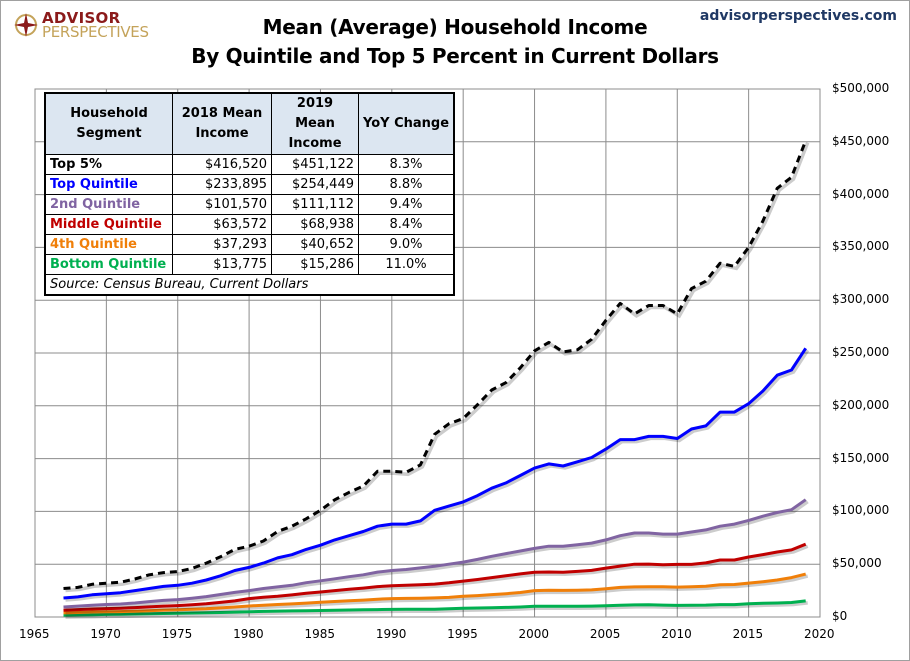  What do you see at coordinates (108, 224) in the screenshot?
I see `segment-label: Middle Quintile` at bounding box center [108, 224].